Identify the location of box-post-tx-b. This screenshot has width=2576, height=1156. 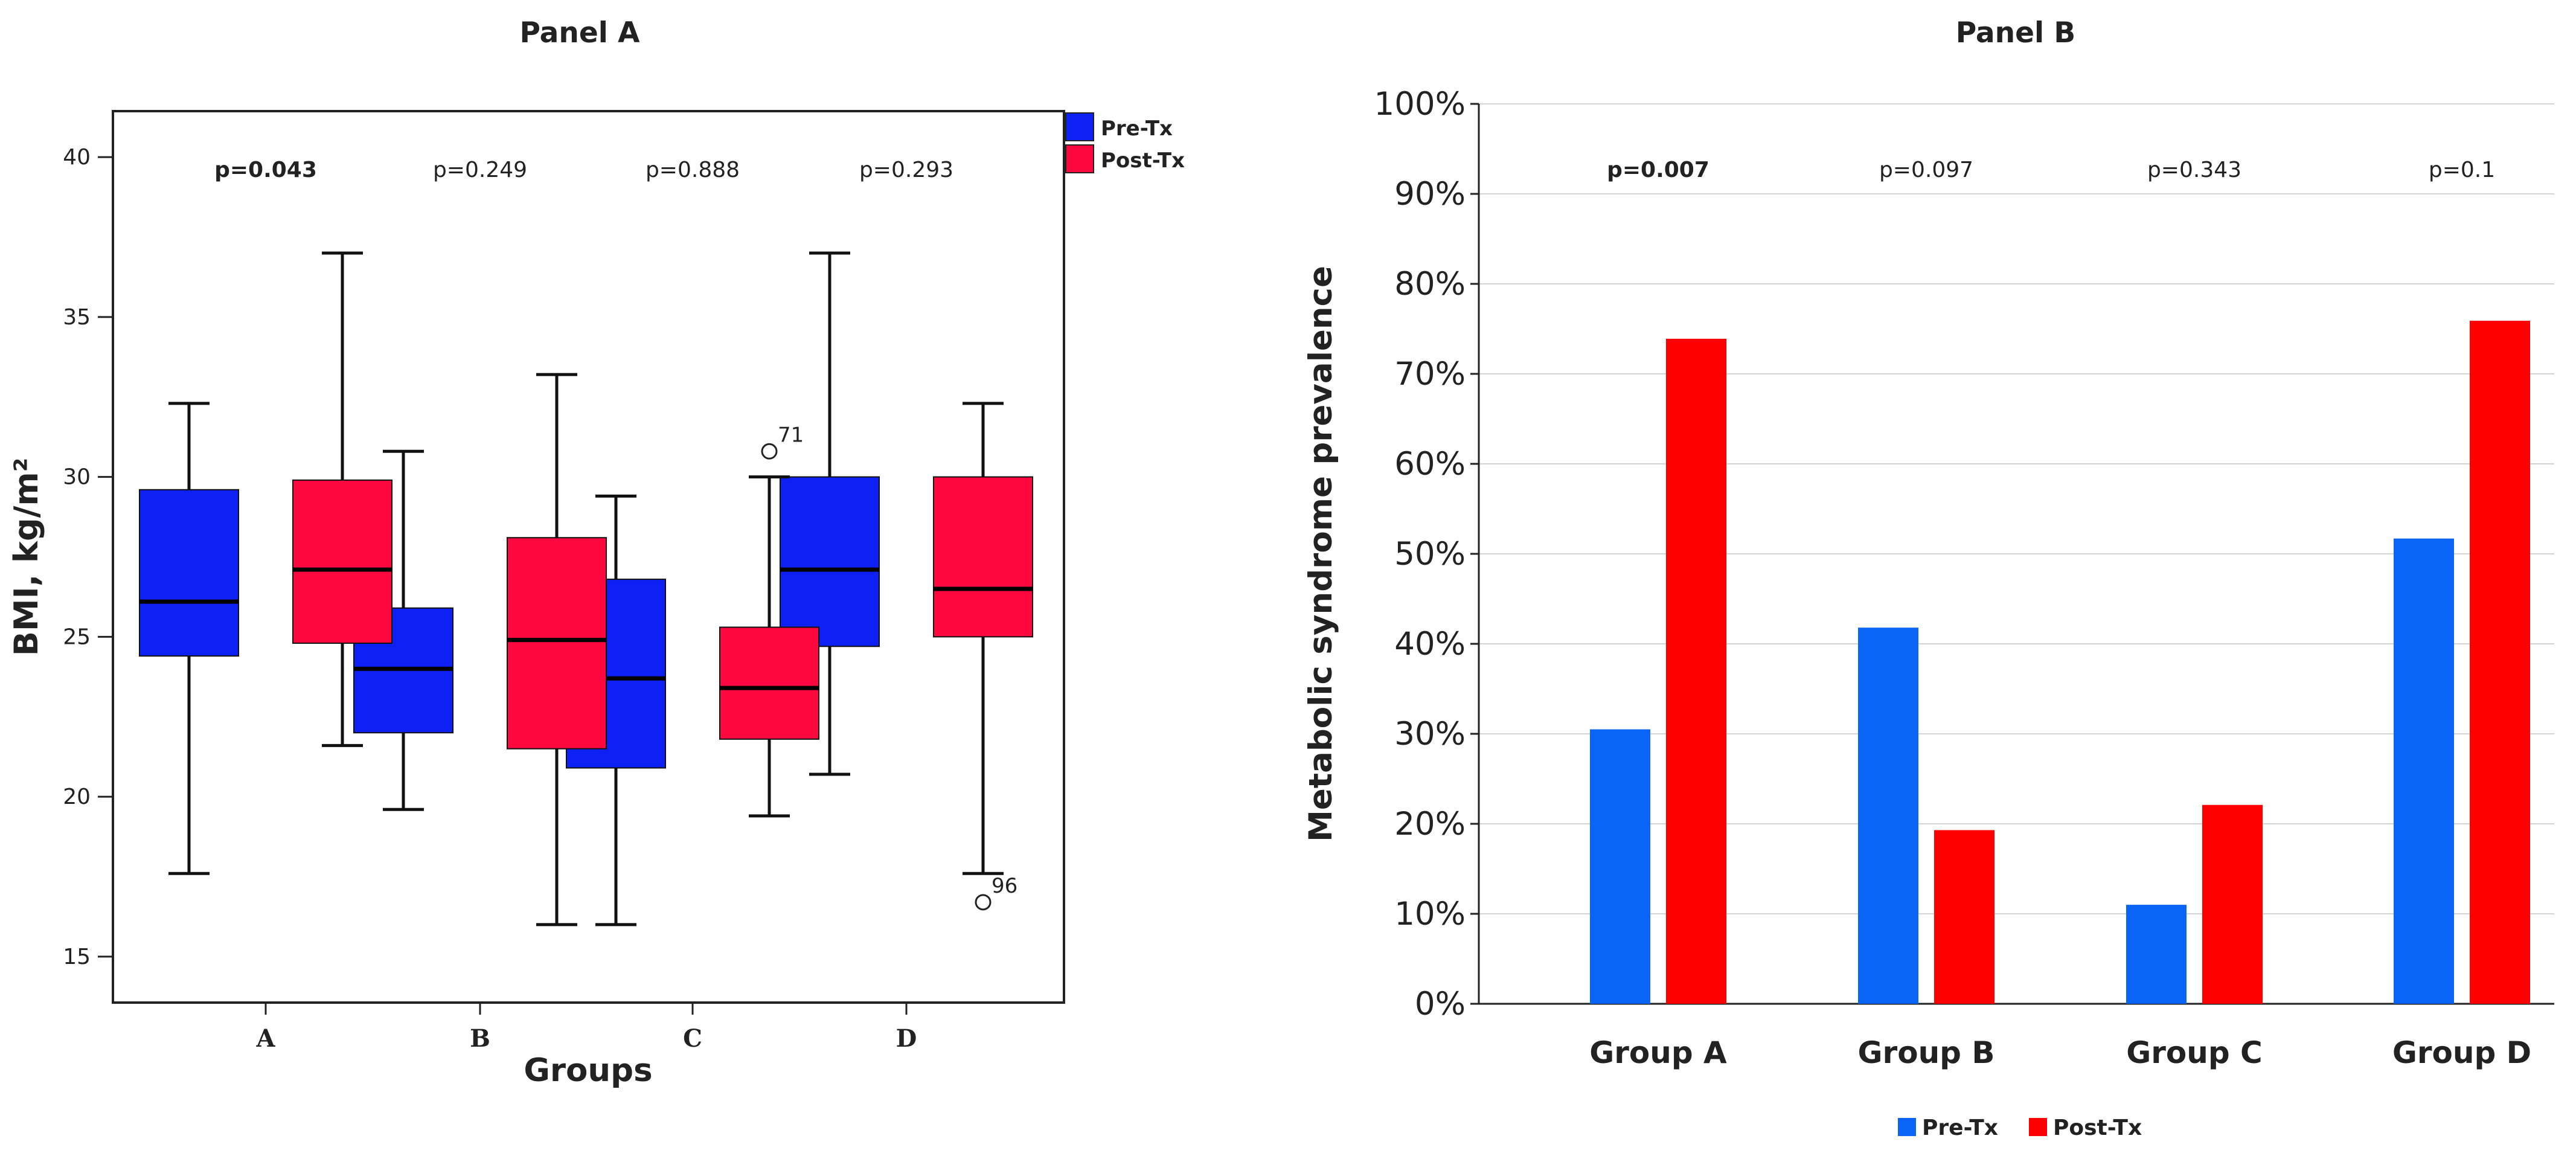
(557, 649).